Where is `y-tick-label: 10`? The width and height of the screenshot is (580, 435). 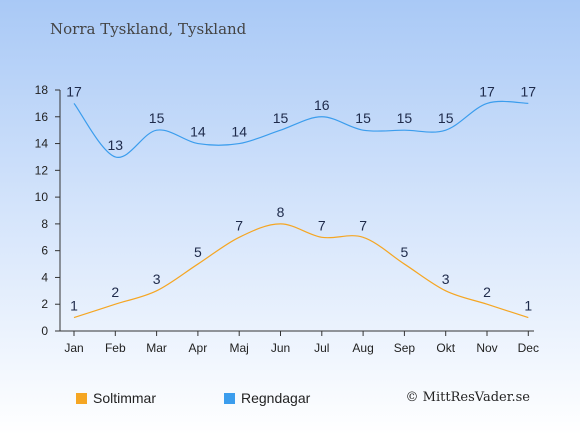
y-tick-label: 10 is located at coordinates (42, 197).